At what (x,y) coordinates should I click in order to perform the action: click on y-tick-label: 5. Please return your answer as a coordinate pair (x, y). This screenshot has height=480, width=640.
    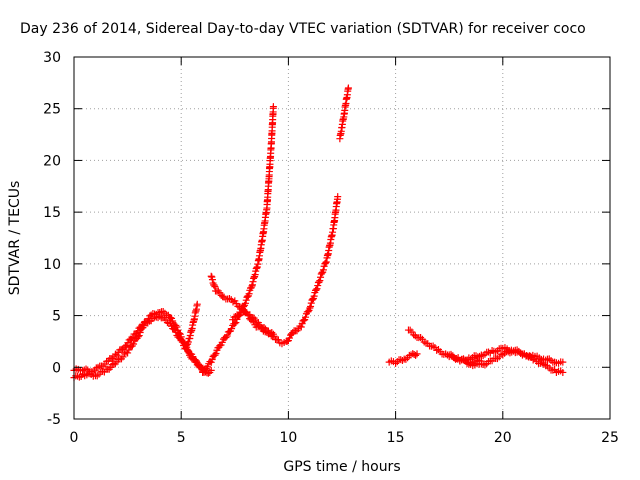
    Looking at the image, I should click on (56, 317).